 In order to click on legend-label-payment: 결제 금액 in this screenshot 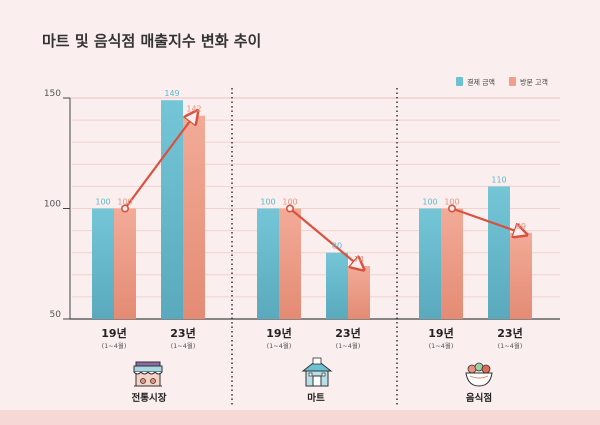, I will do `click(481, 82)`.